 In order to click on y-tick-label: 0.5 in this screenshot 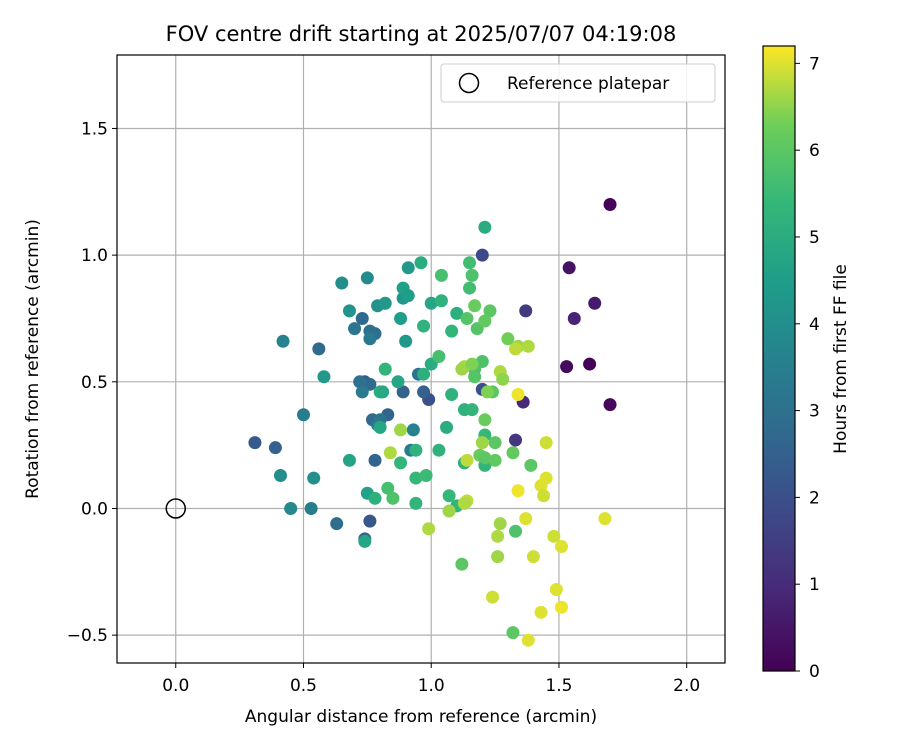, I will do `click(94, 383)`.